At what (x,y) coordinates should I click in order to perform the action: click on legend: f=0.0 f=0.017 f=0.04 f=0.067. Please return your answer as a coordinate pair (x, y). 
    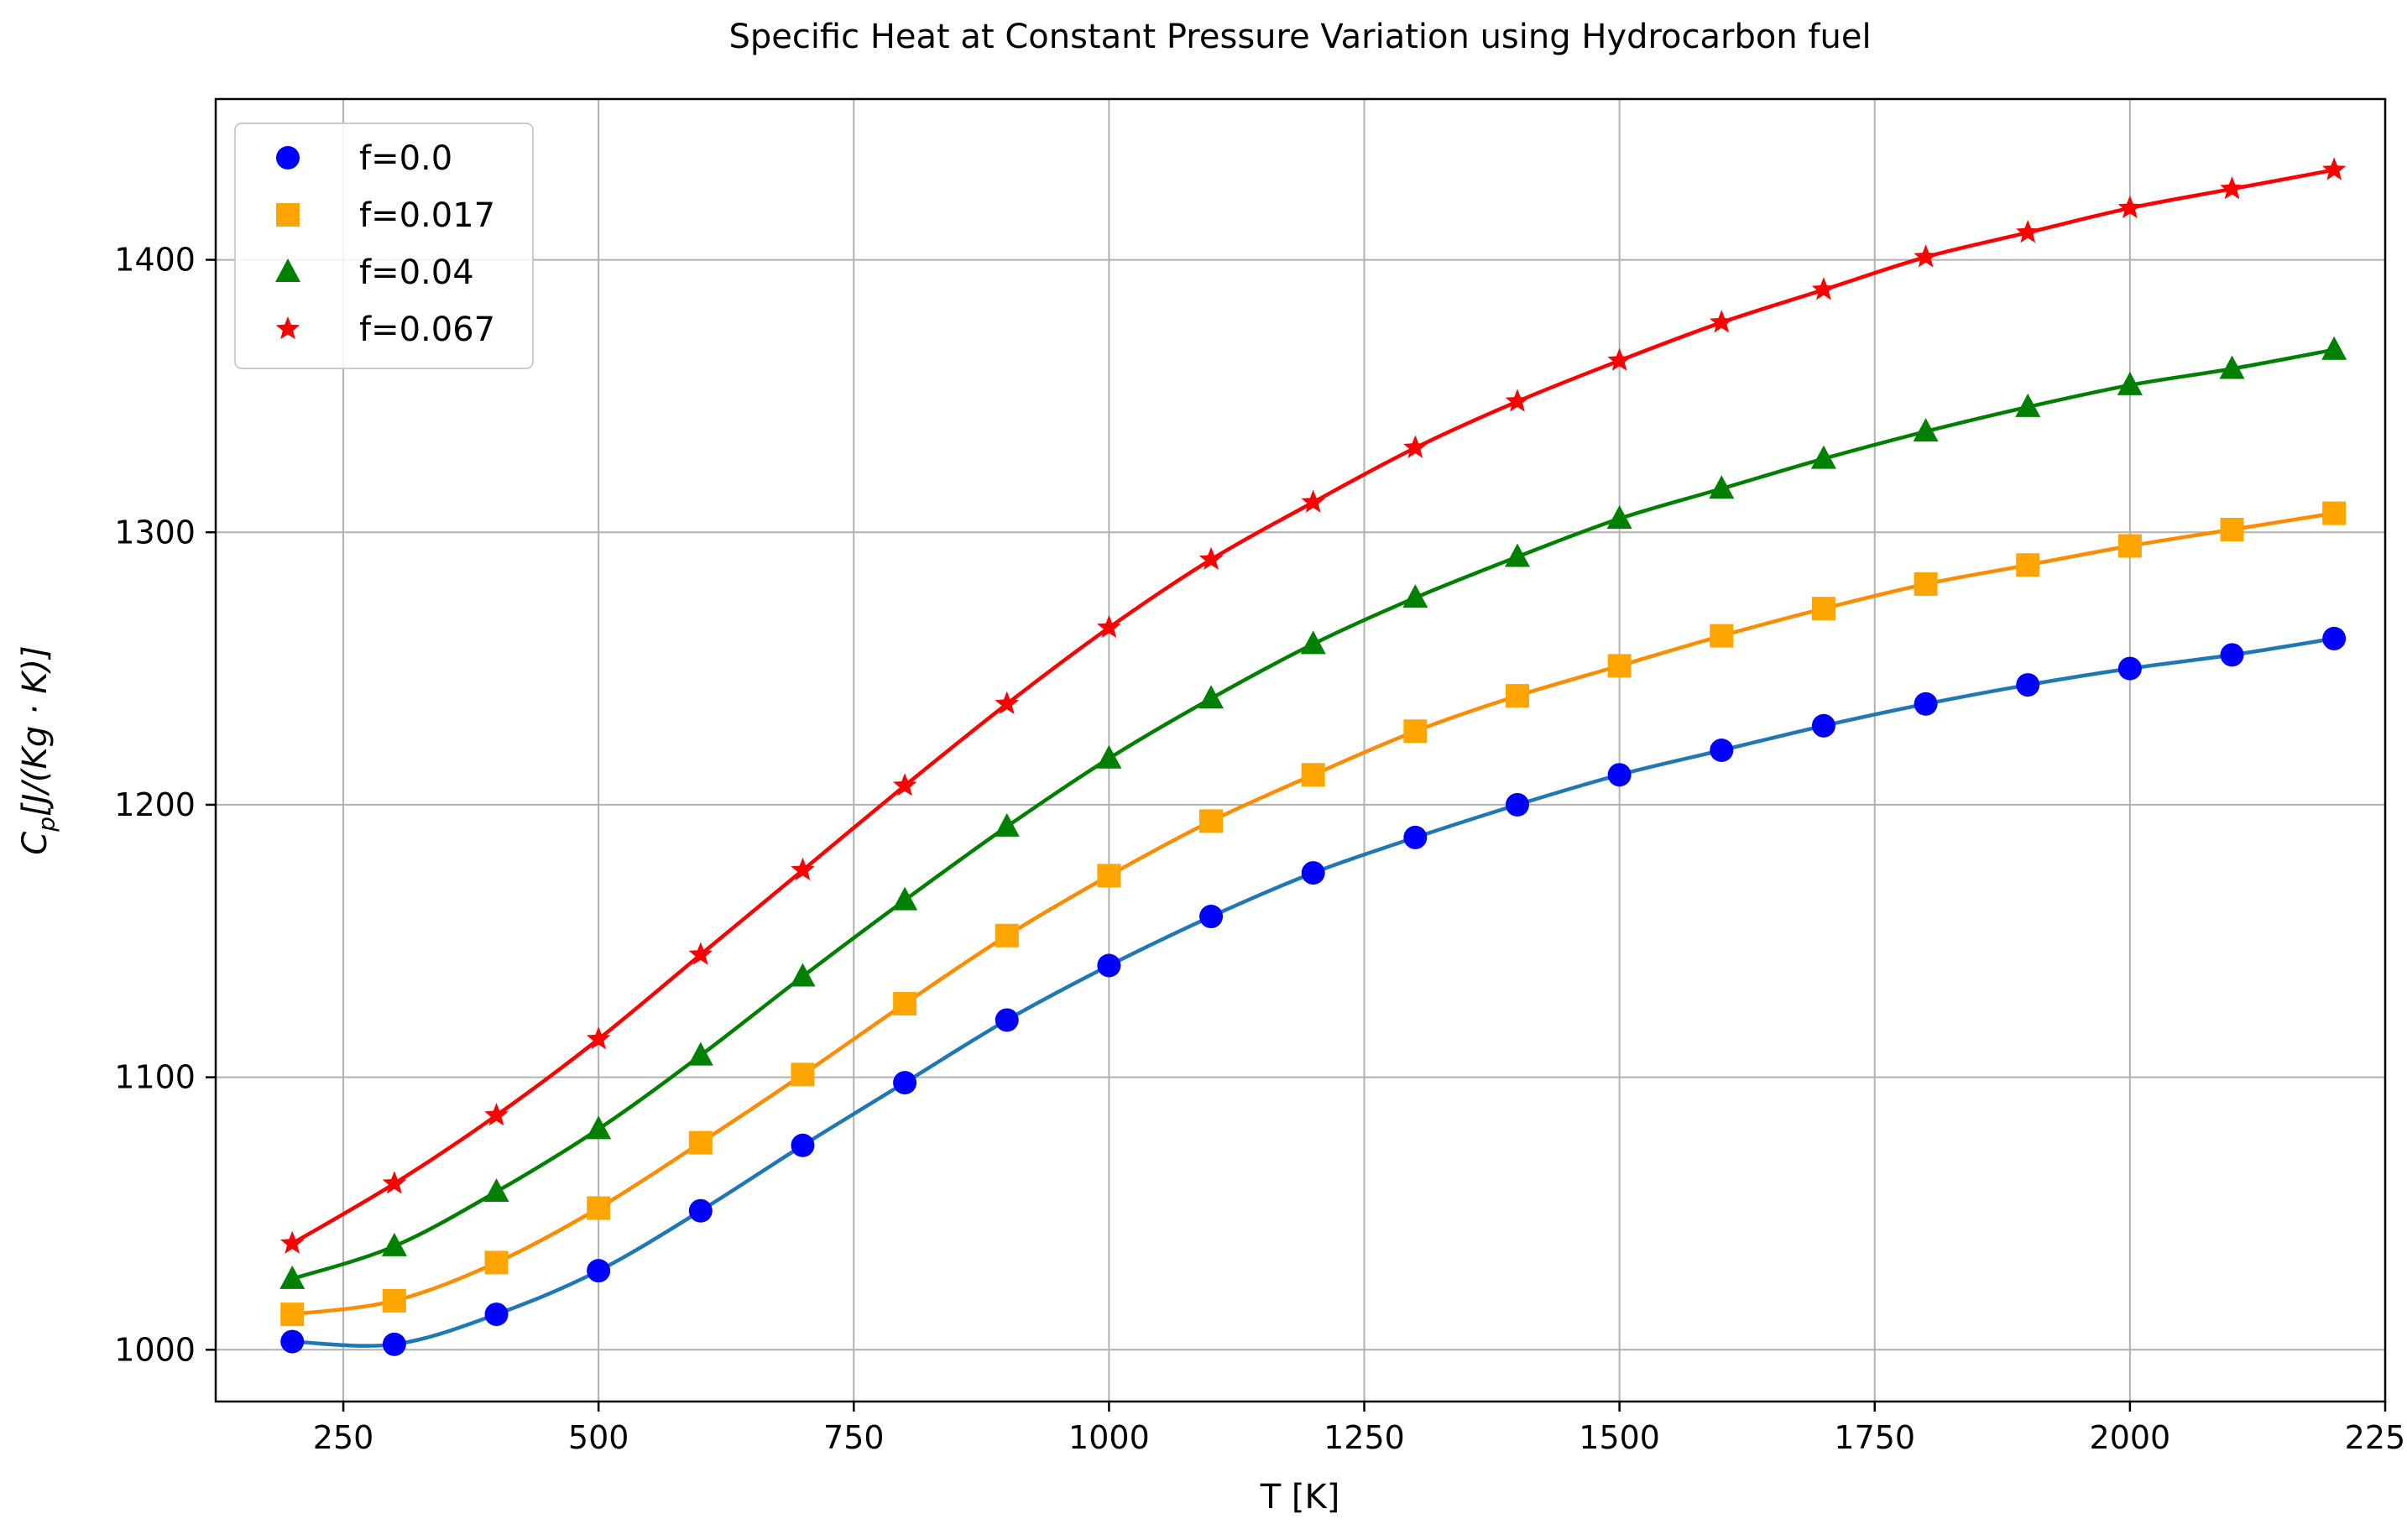
    Looking at the image, I should click on (384, 246).